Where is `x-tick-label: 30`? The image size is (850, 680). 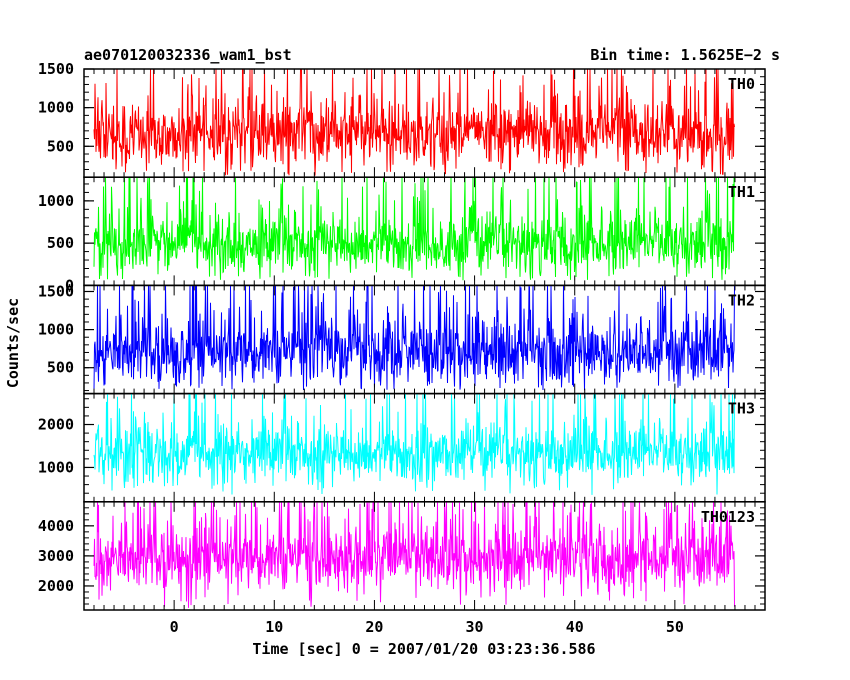
x-tick-label: 30 is located at coordinates (475, 627).